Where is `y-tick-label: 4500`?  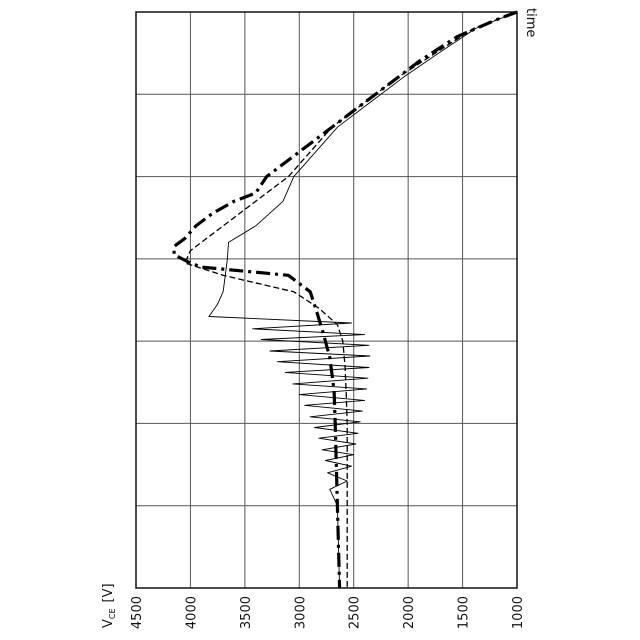 y-tick-label: 4500 is located at coordinates (137, 612).